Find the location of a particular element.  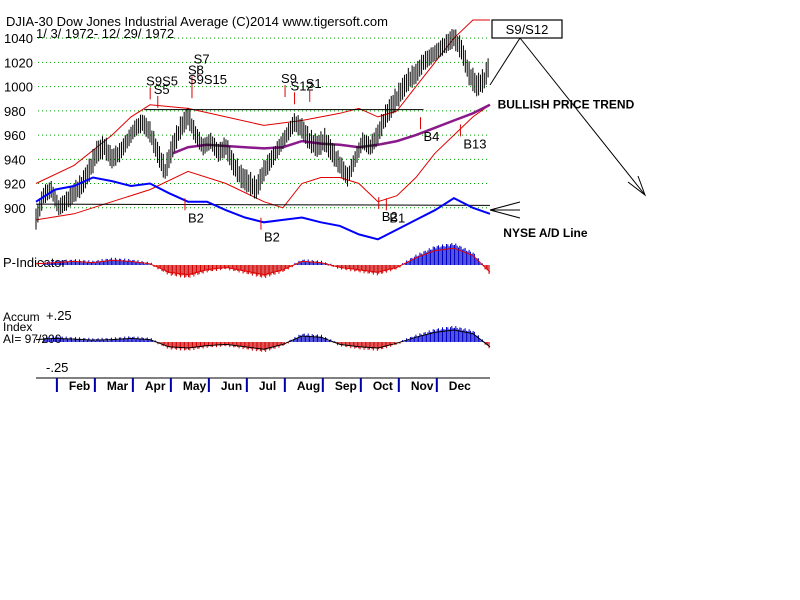

accum-upper-label: +.25 is located at coordinates (59, 315).